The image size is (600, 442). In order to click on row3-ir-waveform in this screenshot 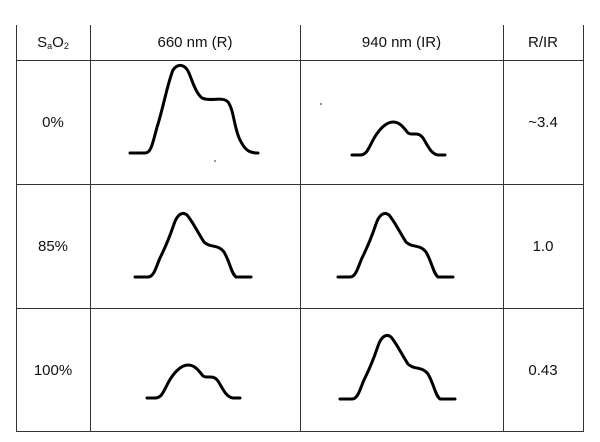, I will do `click(397, 367)`.